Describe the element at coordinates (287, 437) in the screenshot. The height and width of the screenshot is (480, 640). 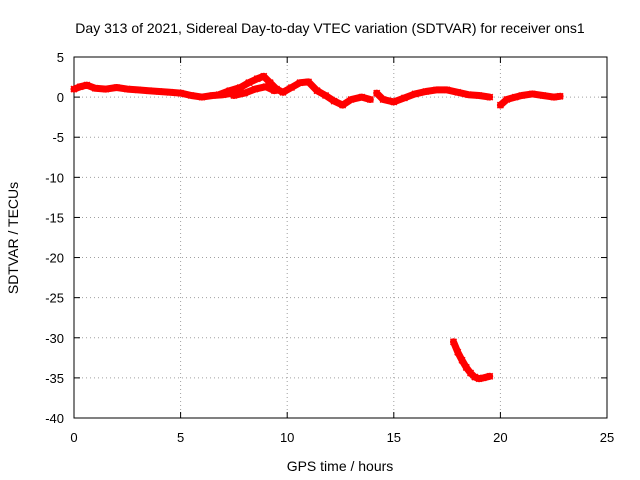
I see `x-tick-label: 10` at that location.